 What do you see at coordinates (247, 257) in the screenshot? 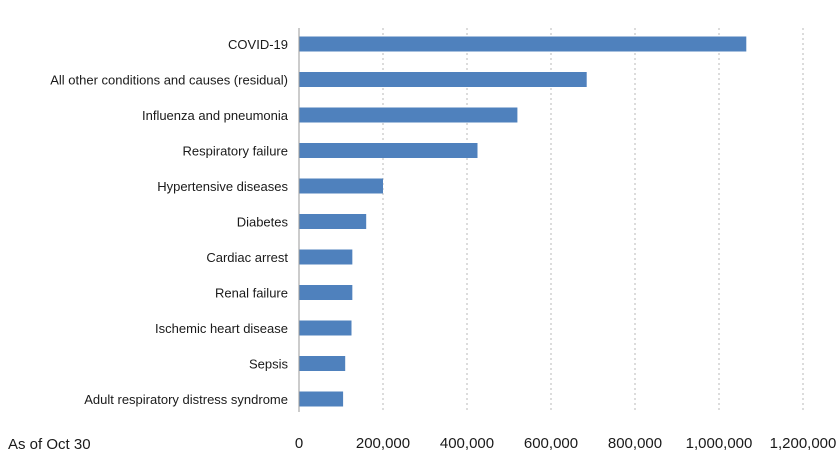
I see `category-label-6: Cardiac arrest` at bounding box center [247, 257].